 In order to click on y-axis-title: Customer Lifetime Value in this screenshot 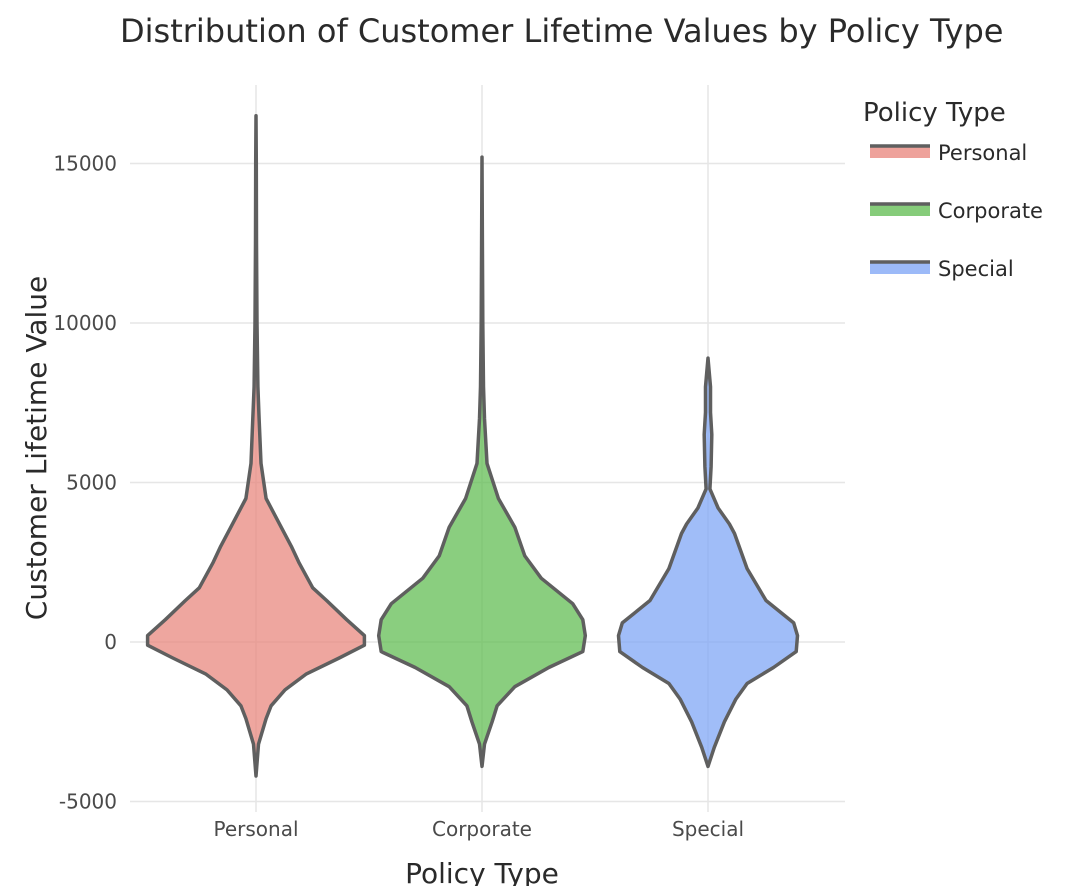, I will do `click(36, 448)`.